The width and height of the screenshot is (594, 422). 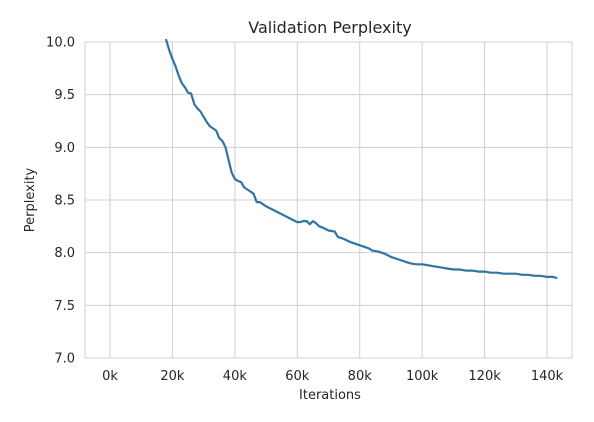 I want to click on x-tick-labels: 0k 20k 40k 60k 80k 100k 120k 140k, so click(x=333, y=376).